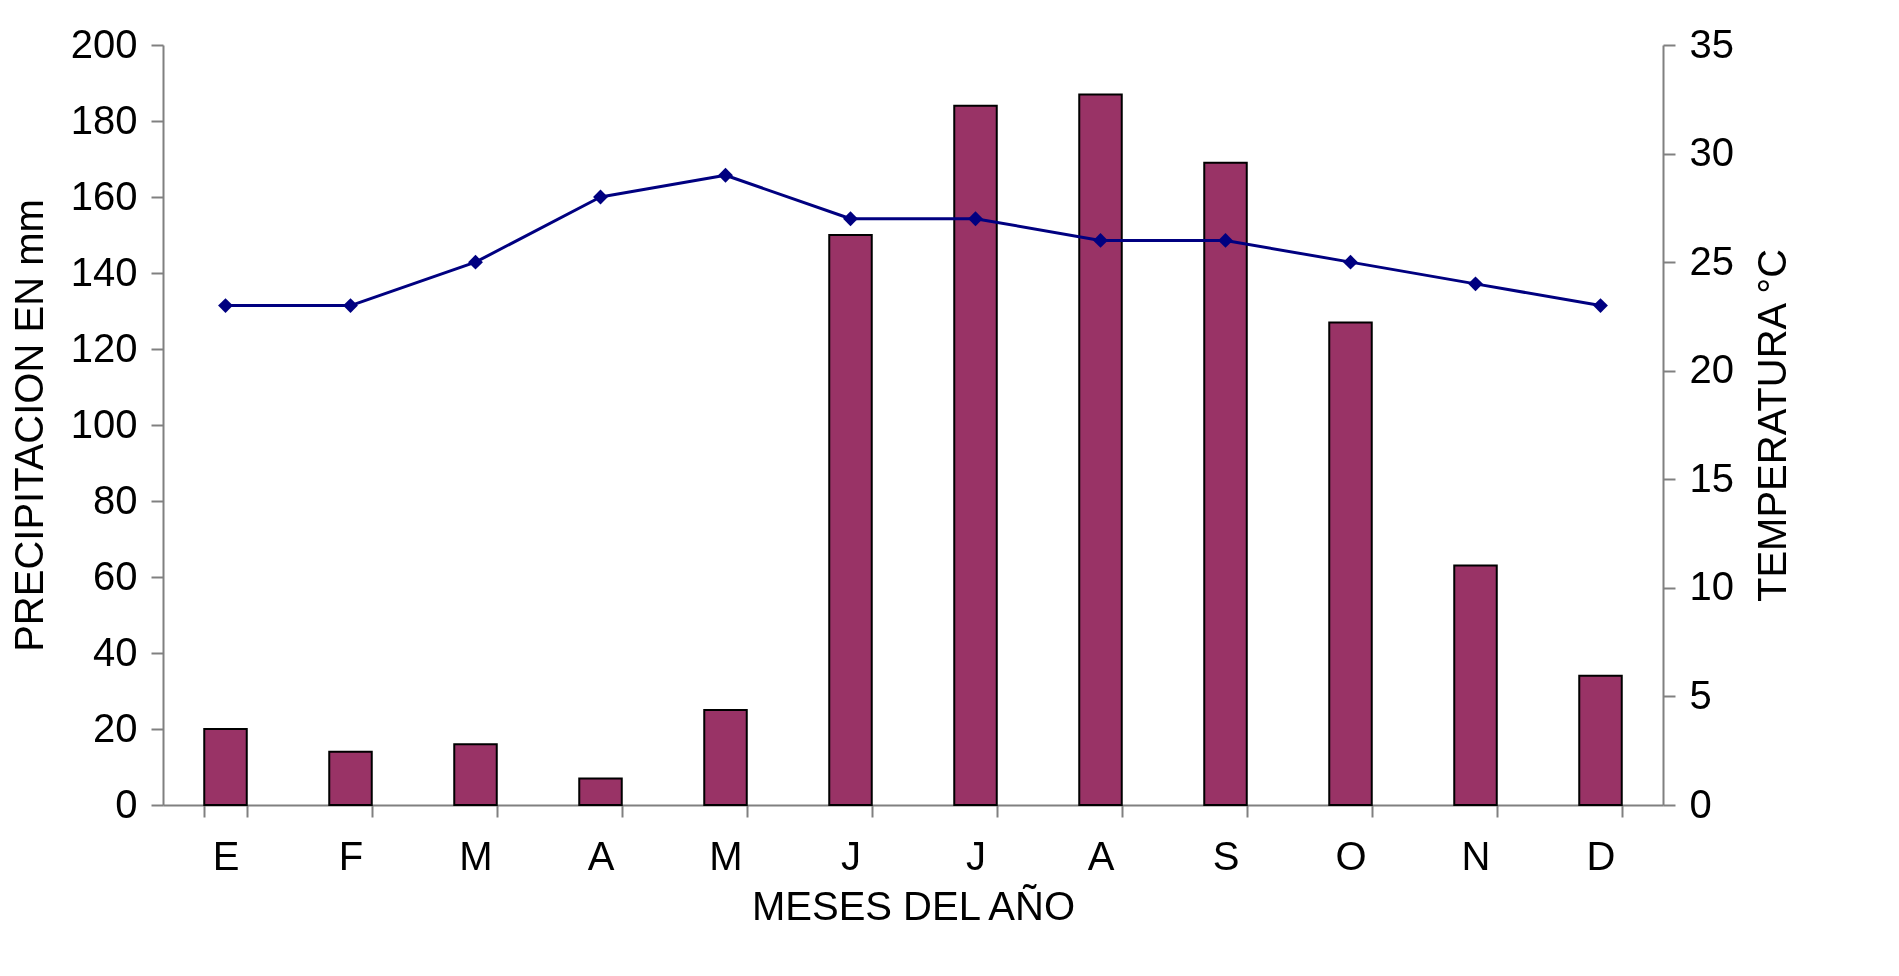 Image resolution: width=1899 pixels, height=976 pixels. I want to click on y-tick-label: 20, so click(115, 727).